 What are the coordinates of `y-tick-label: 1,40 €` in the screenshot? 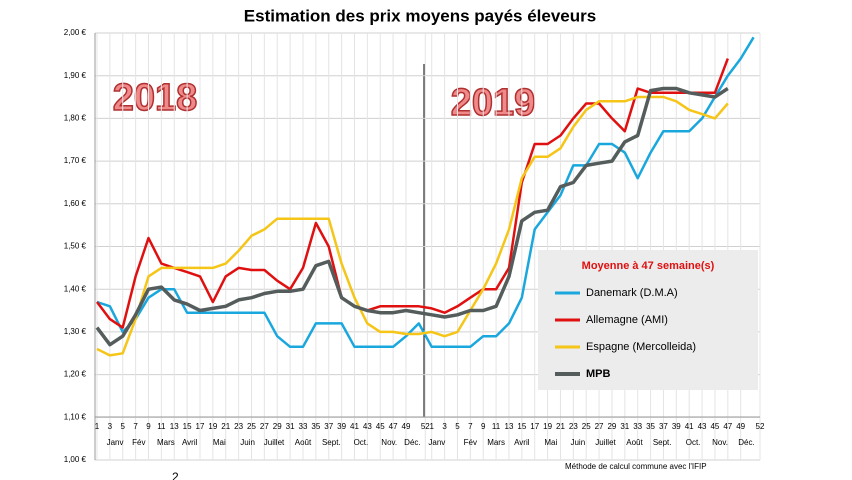 It's located at (75, 288).